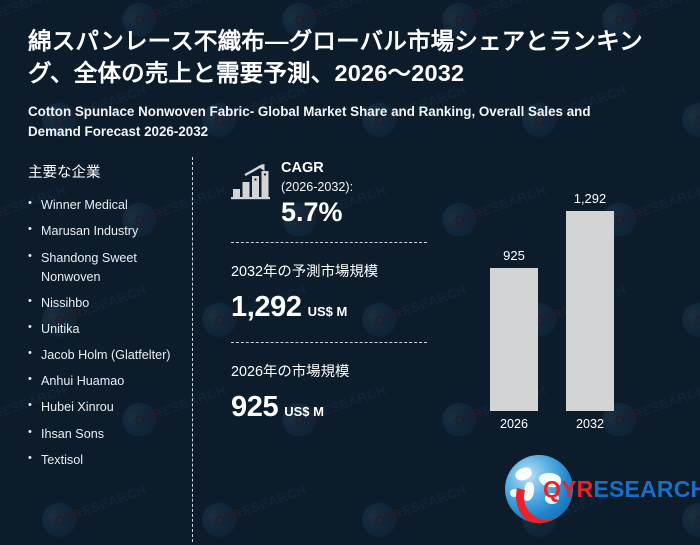  I want to click on size-2026-value: 925, so click(255, 406).